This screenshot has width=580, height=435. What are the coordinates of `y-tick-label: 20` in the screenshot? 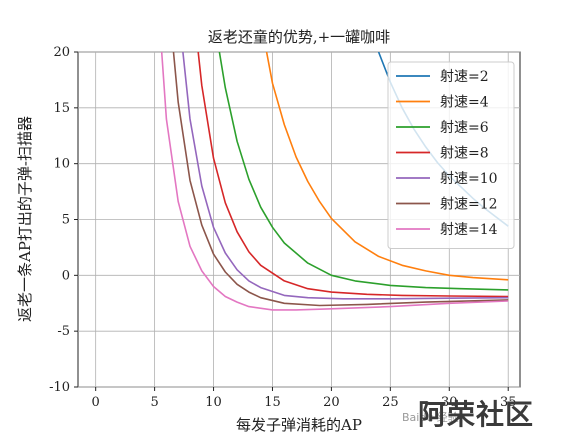 It's located at (61, 52).